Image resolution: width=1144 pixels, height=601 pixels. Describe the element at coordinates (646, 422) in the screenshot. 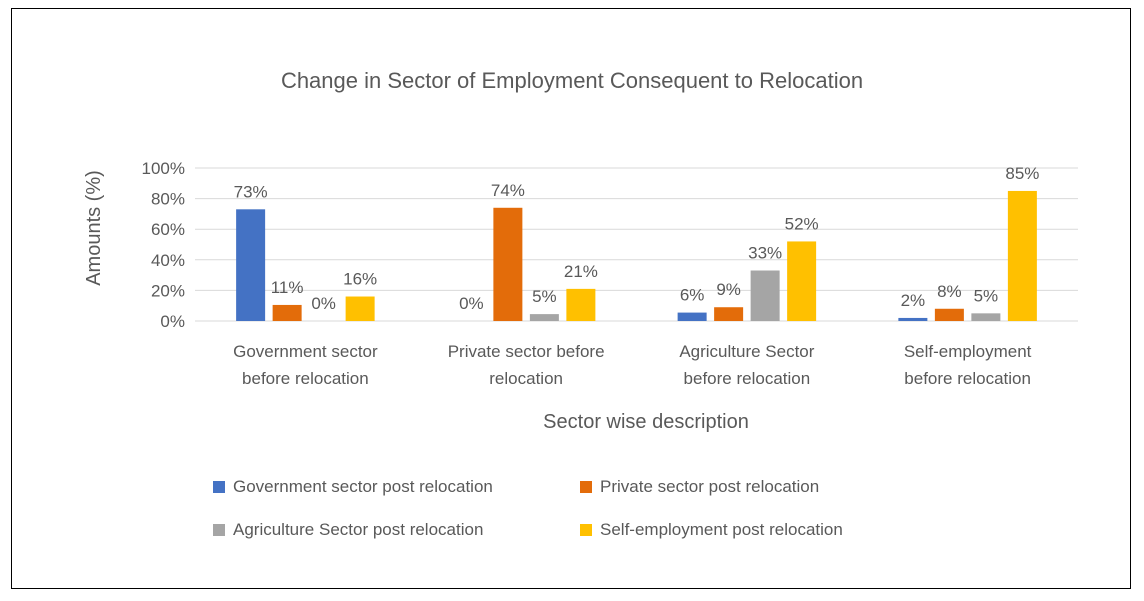

I see `x-axis-title: Sector wise description` at that location.